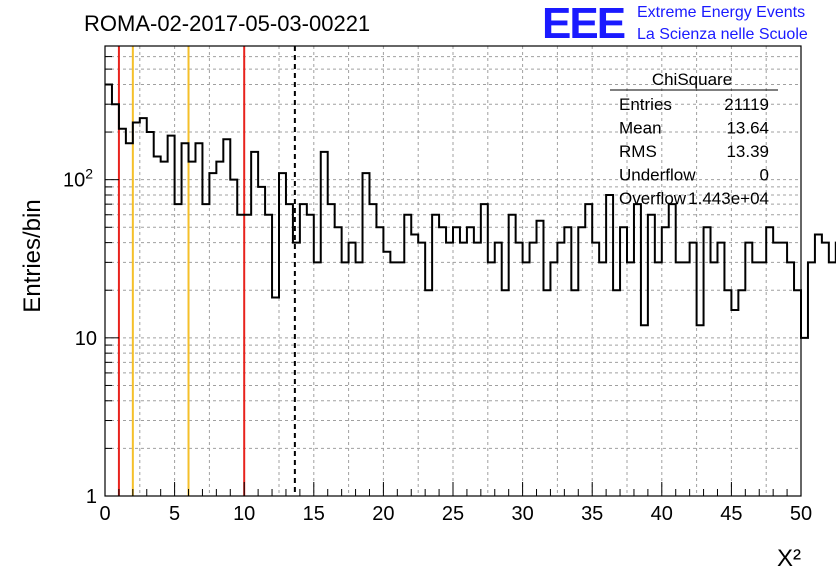 The image size is (836, 572). What do you see at coordinates (721, 12) in the screenshot?
I see `logo-line-1: Extreme Energy Events` at bounding box center [721, 12].